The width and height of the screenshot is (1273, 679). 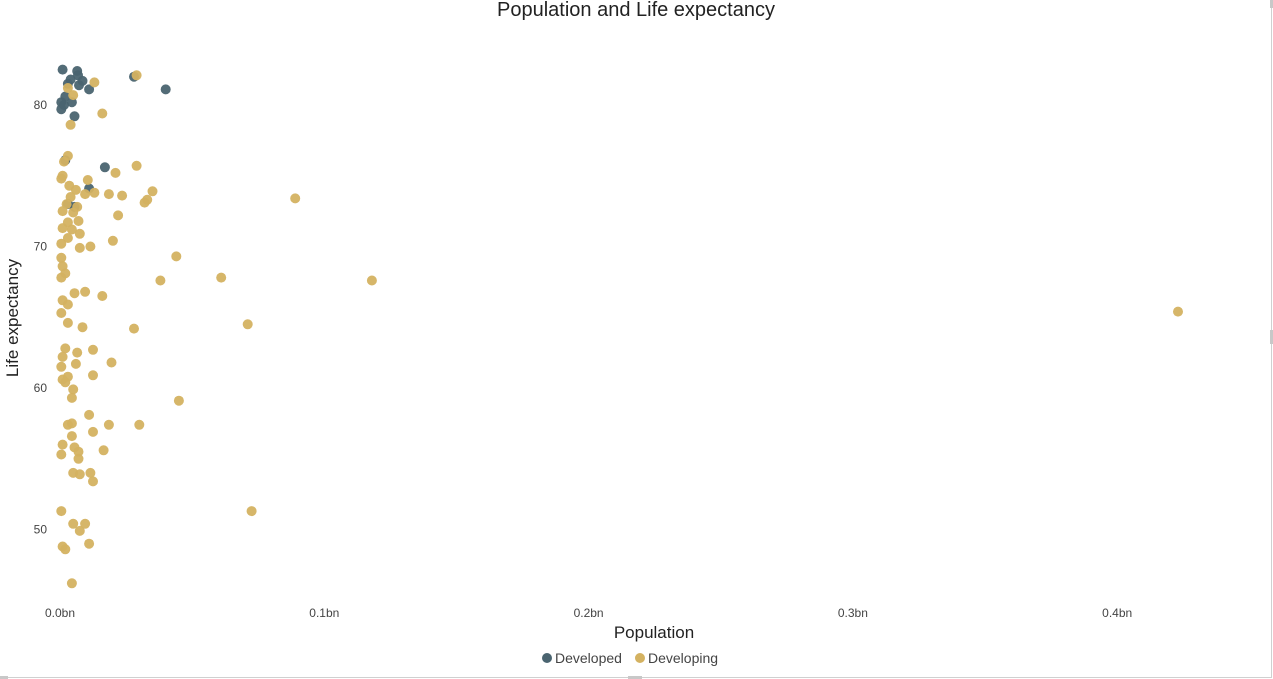 I want to click on legend-marker, so click(x=640, y=658).